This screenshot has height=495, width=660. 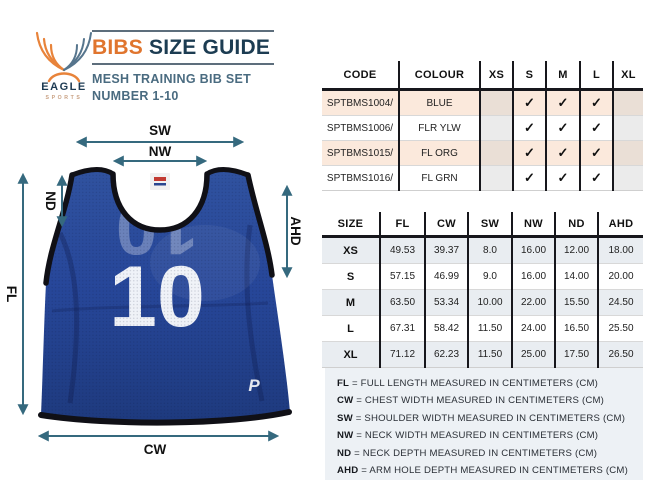 What do you see at coordinates (160, 130) in the screenshot?
I see `sw-label: SW` at bounding box center [160, 130].